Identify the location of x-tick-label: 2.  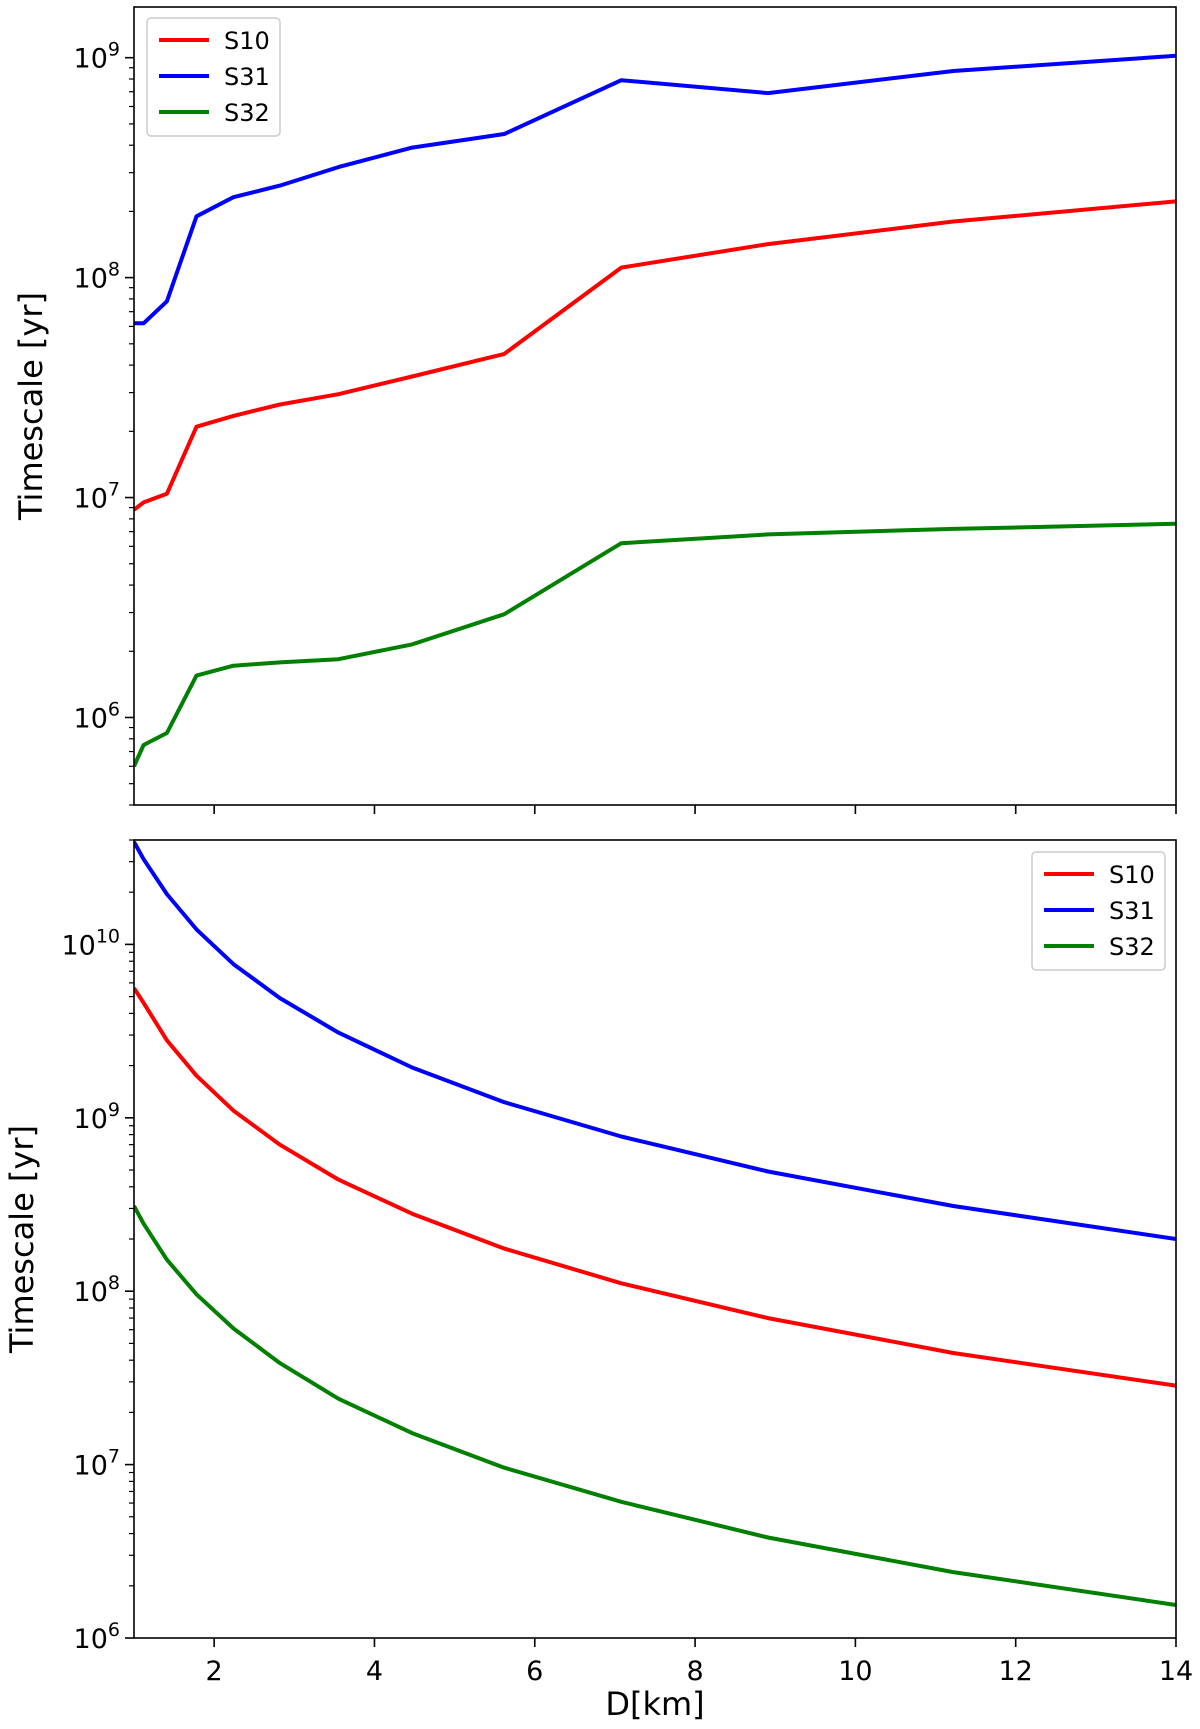
(214, 1671).